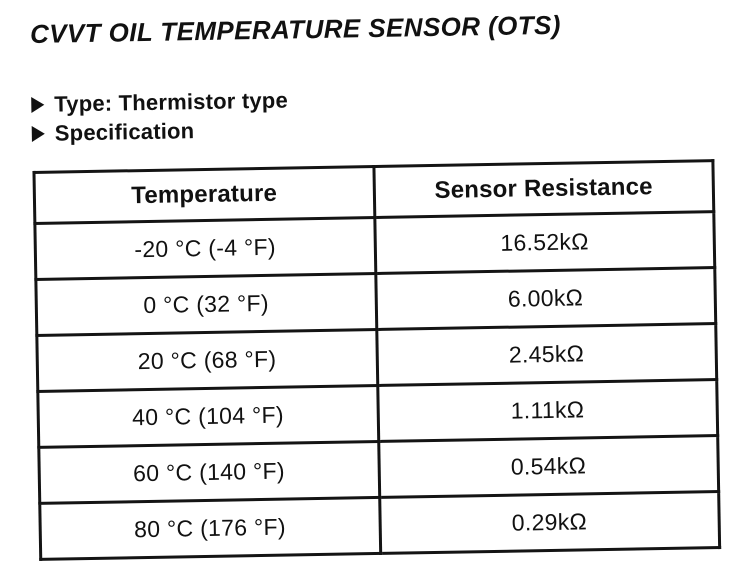 This screenshot has height=577, width=752. I want to click on resistance-cell: 2.45kΩ, so click(546, 354).